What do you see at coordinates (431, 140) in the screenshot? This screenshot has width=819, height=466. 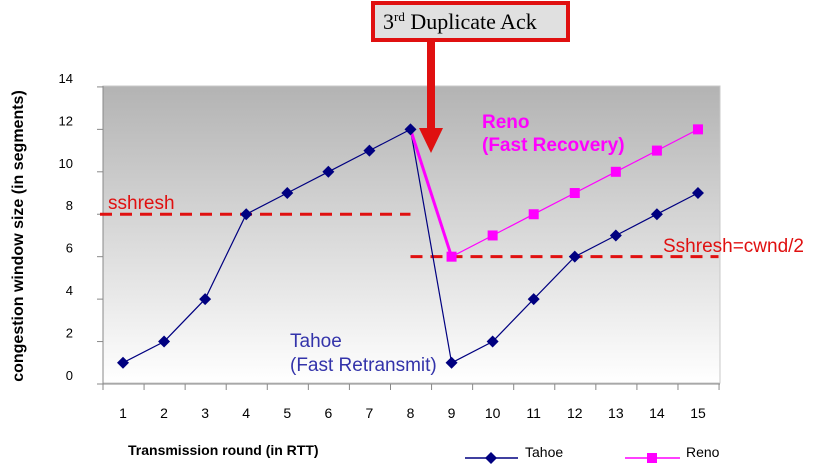 I see `callout-arrow-head` at bounding box center [431, 140].